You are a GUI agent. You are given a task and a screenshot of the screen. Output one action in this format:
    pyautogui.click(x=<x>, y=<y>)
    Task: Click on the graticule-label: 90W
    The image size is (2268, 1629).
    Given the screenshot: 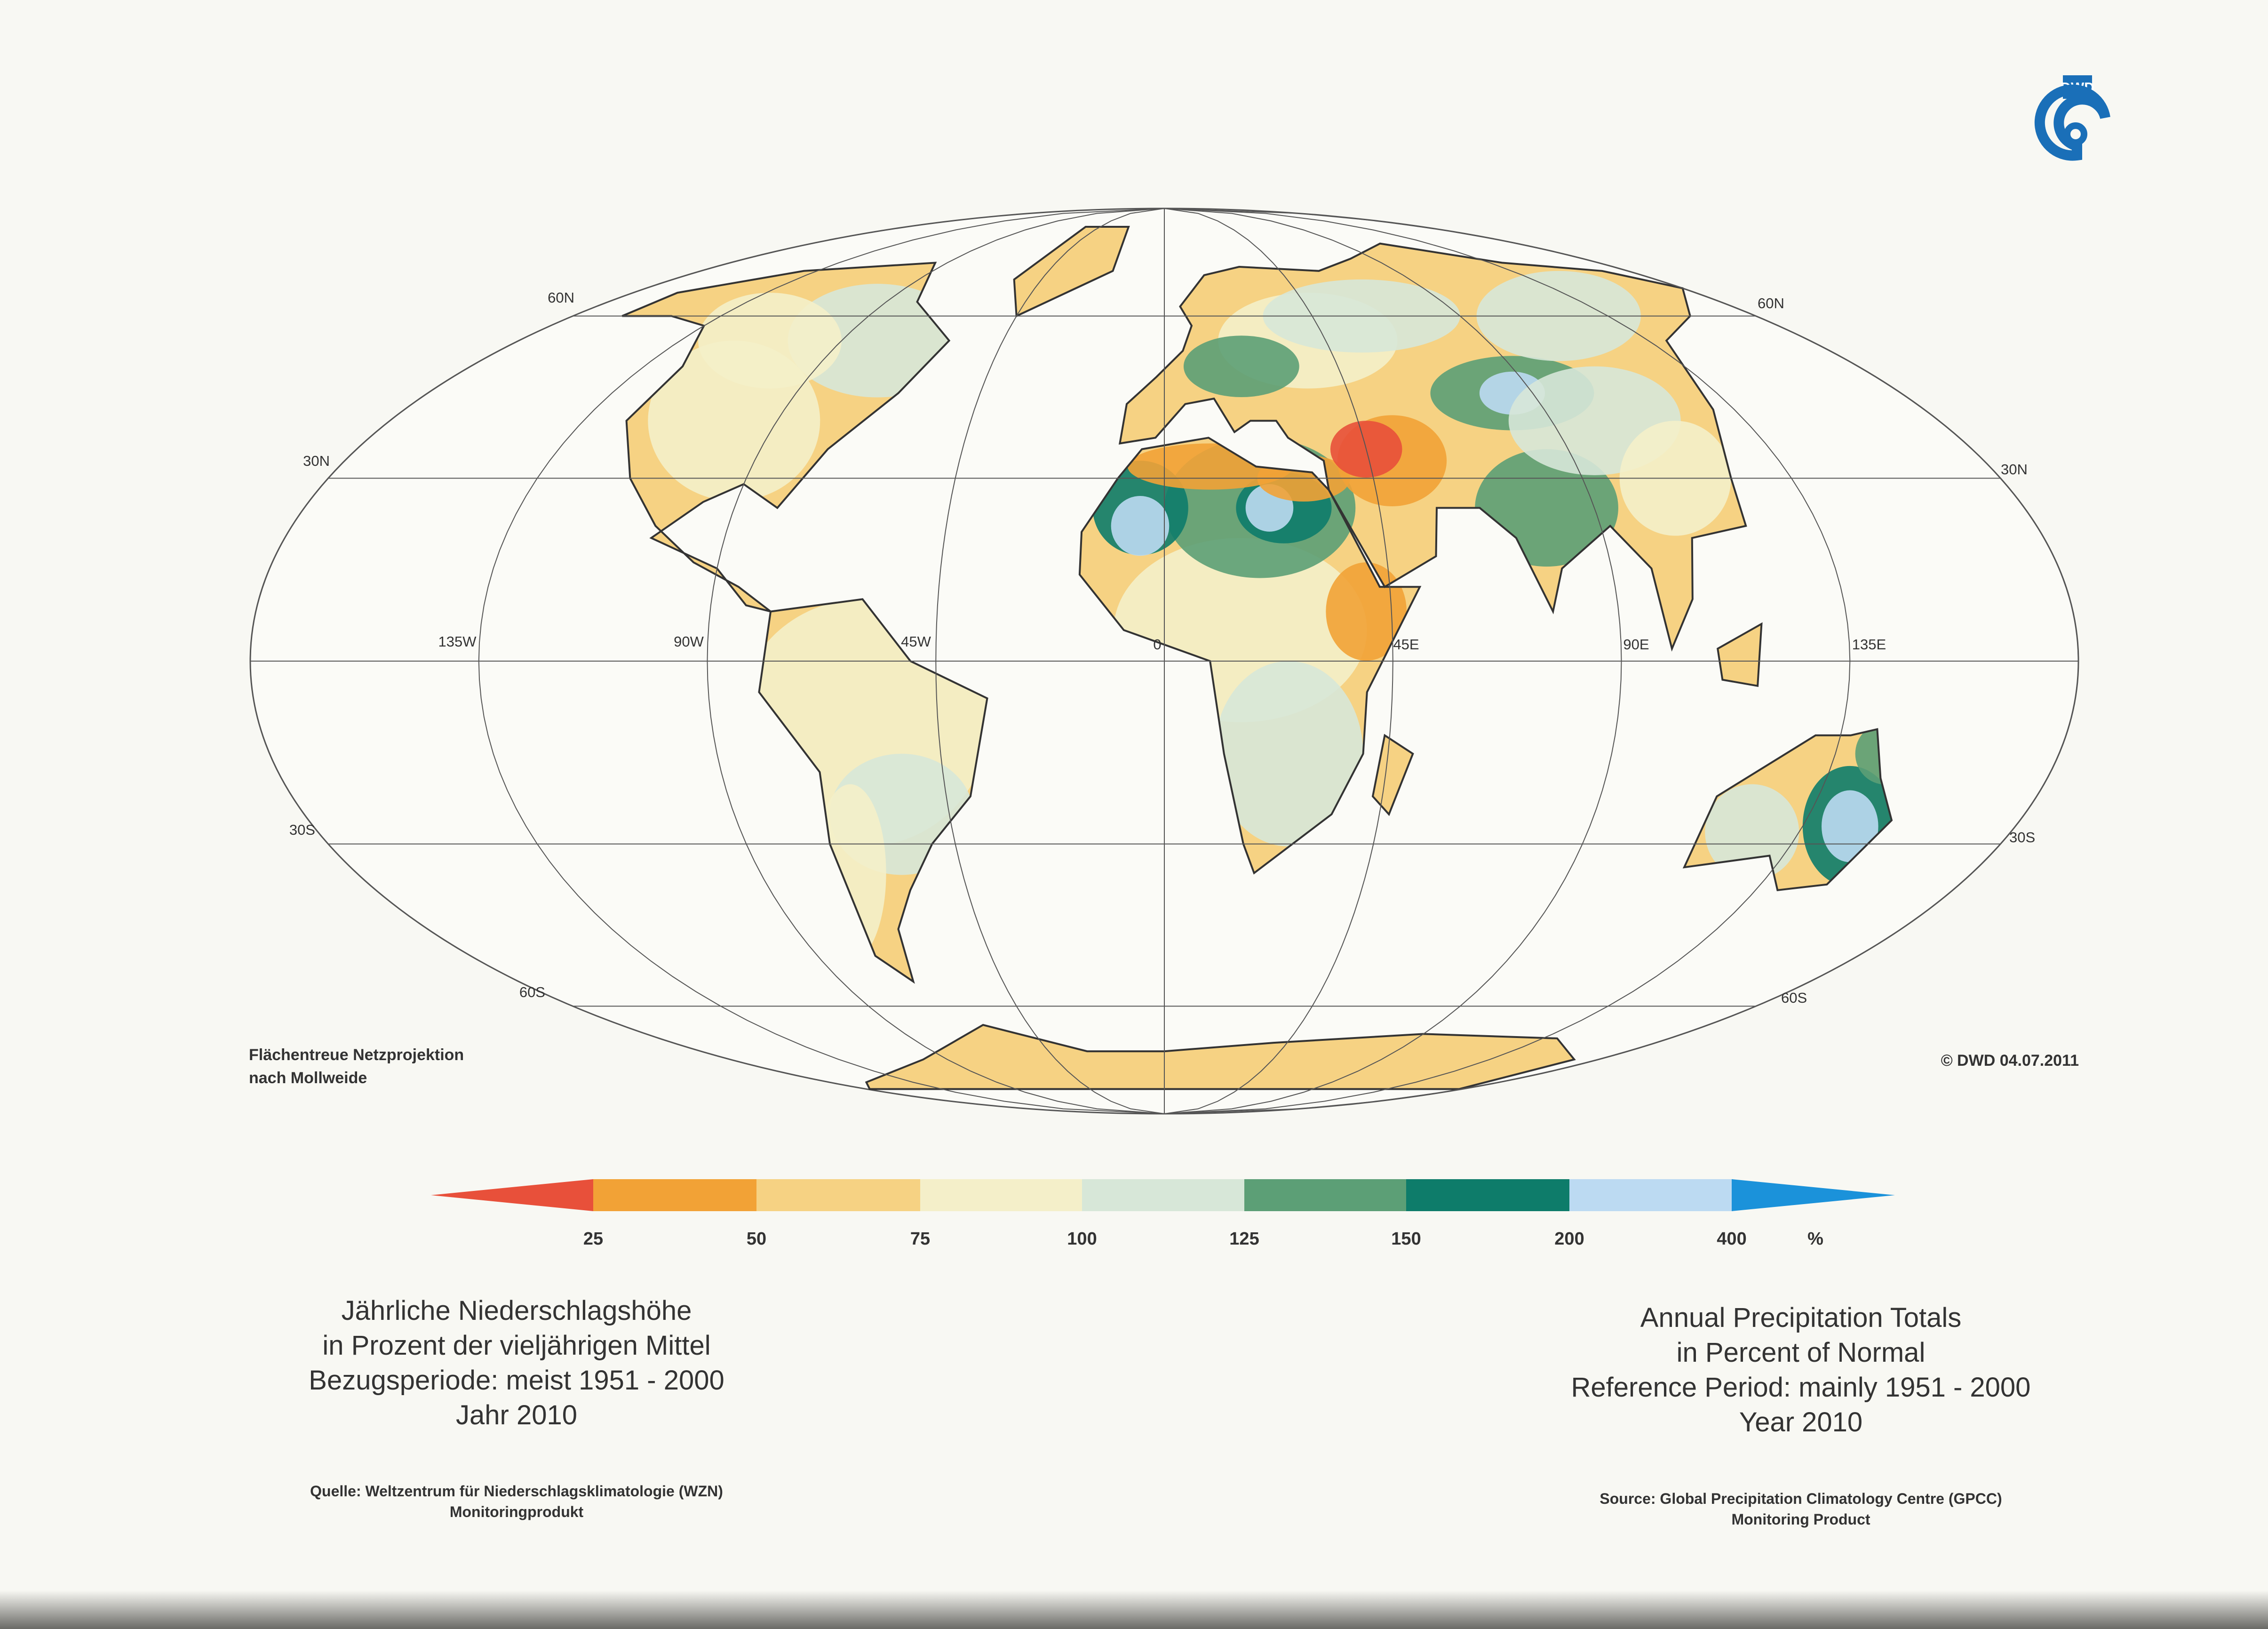 What is the action you would take?
    pyautogui.click(x=689, y=641)
    